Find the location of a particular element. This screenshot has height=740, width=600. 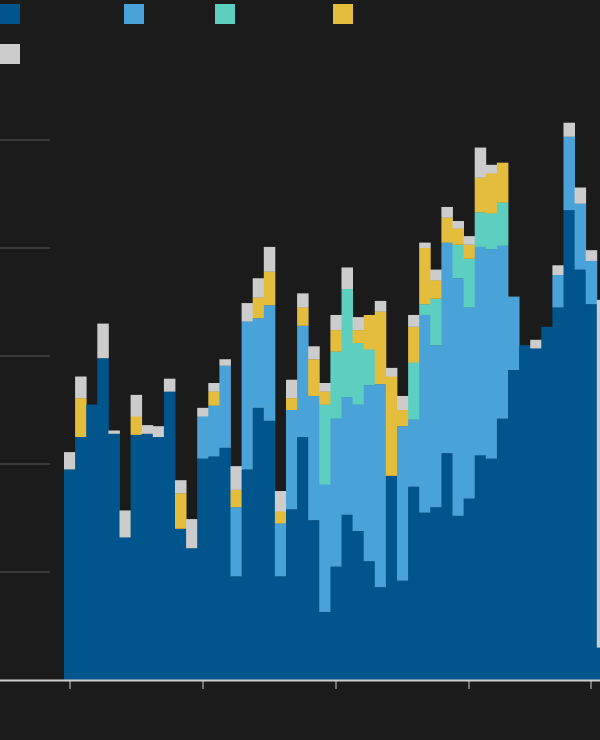

x-axis is located at coordinates (300, 684).